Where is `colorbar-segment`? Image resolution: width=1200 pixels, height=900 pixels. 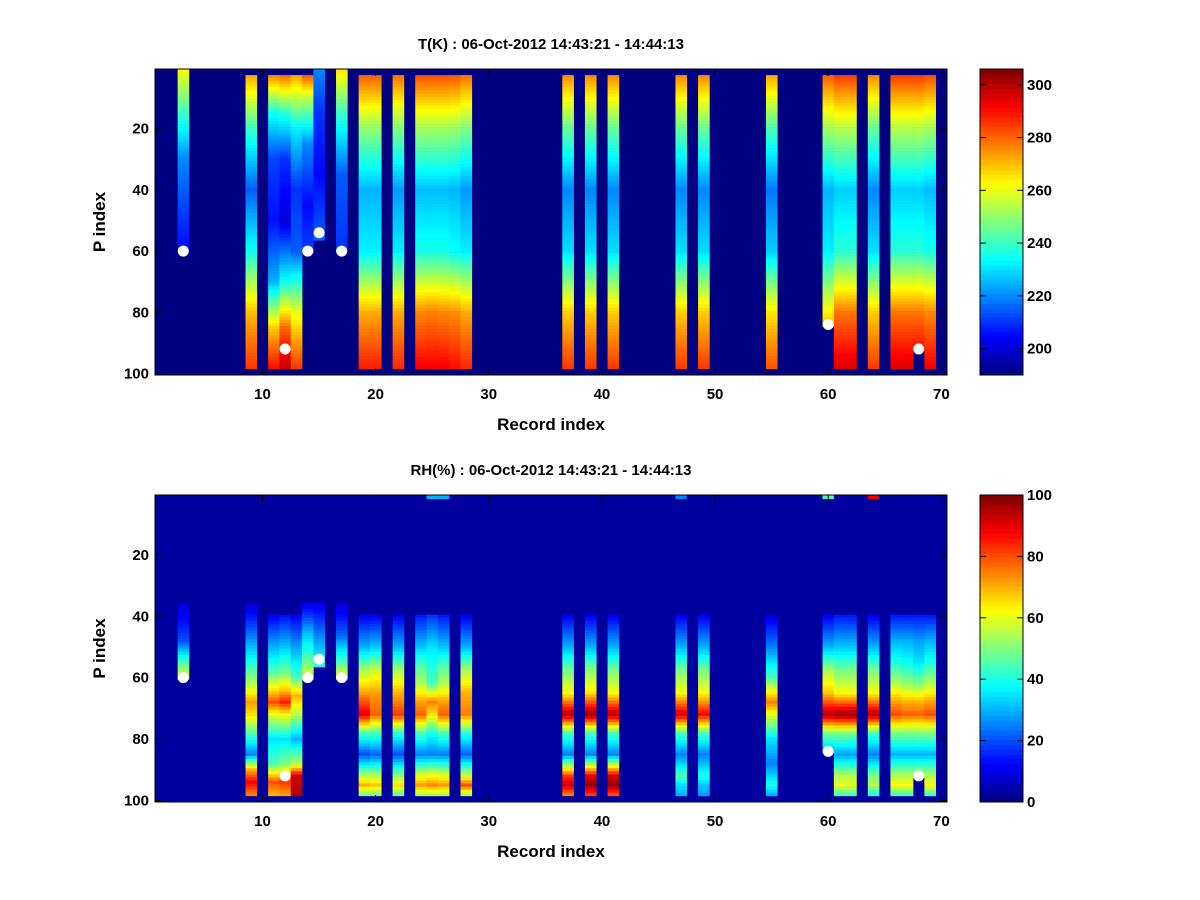 colorbar-segment is located at coordinates (1001, 225).